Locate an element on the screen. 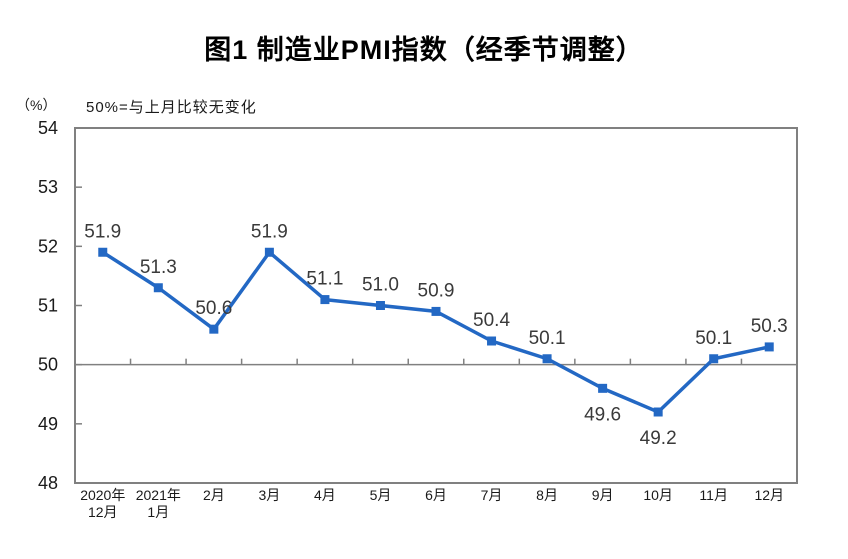 Image resolution: width=848 pixels, height=559 pixels. x-axis-label: 1月 is located at coordinates (158, 512).